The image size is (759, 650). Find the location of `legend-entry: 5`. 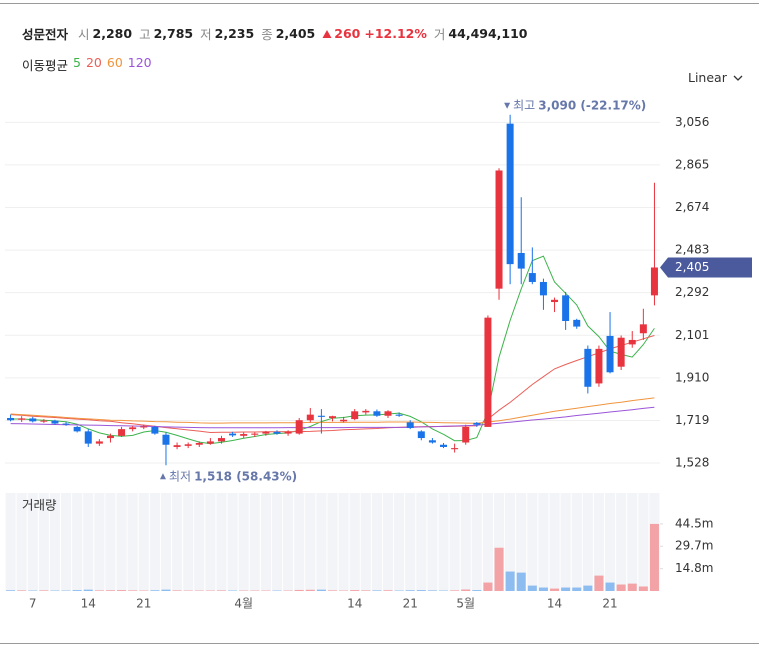

legend-entry: 5 is located at coordinates (77, 62).